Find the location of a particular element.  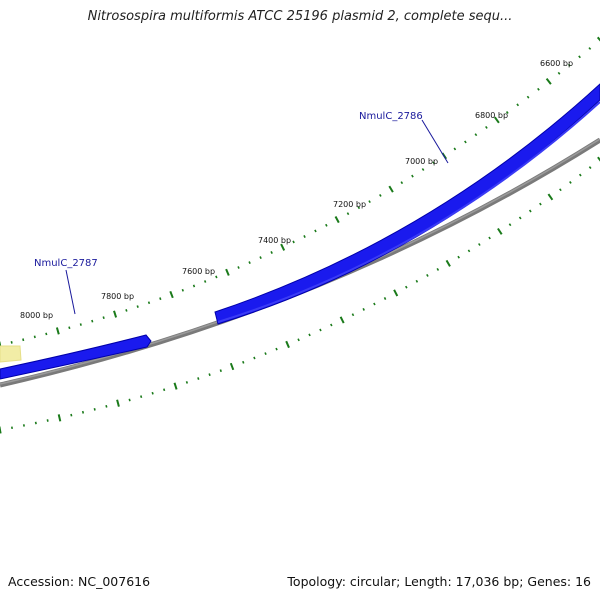

position-label-7600: 7600 bp is located at coordinates (198, 271).